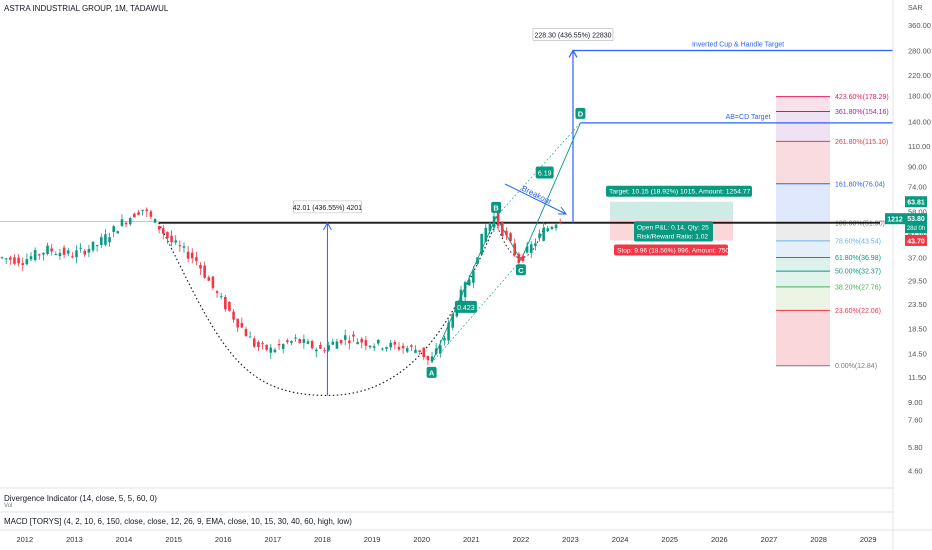 Image resolution: width=932 pixels, height=550 pixels. I want to click on cup-depth-arrow-head, so click(327, 226).